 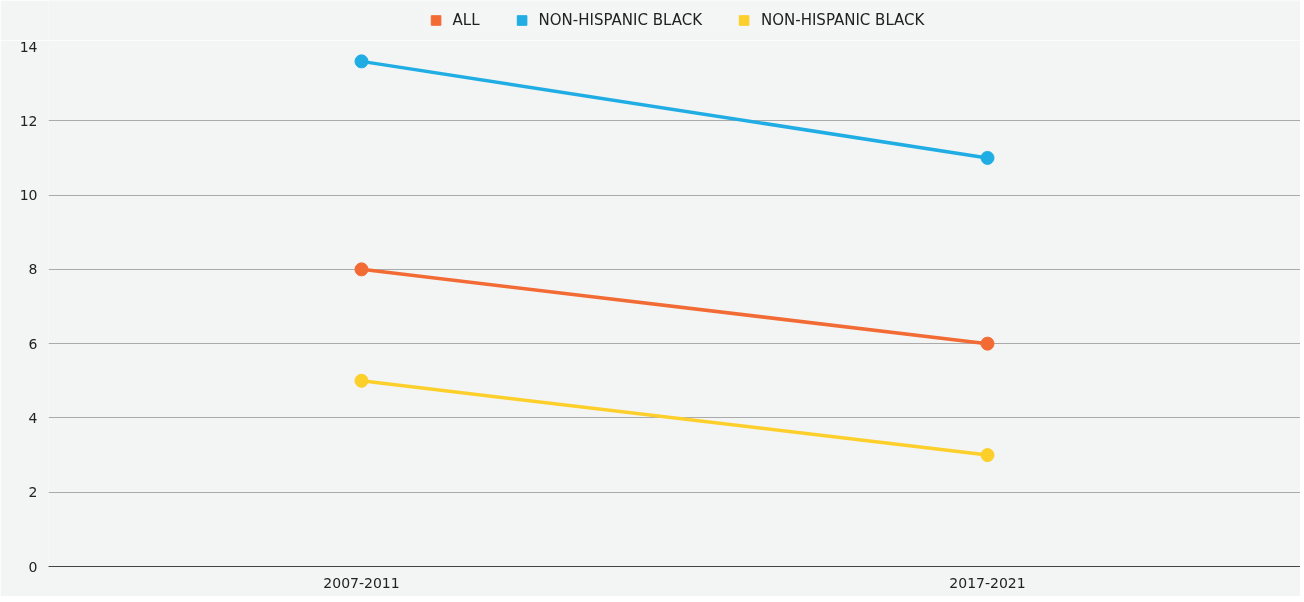 I want to click on y-tick-label: 10, so click(x=28, y=195).